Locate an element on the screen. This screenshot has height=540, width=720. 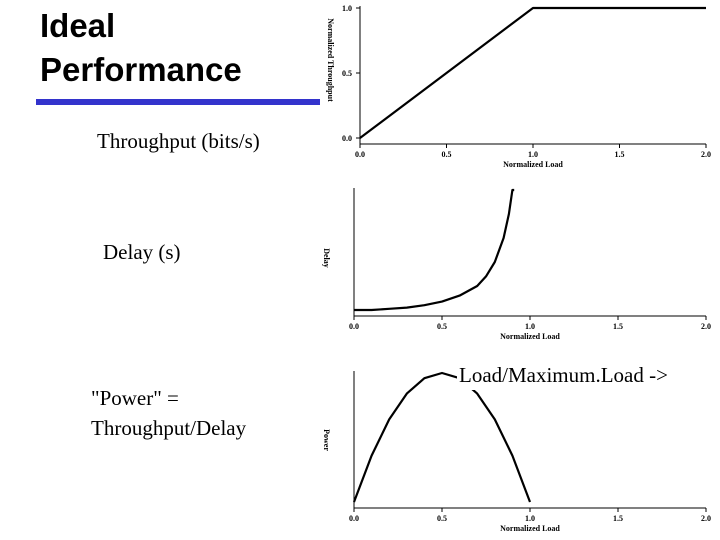
delay-x-tick-label: 0.0 is located at coordinates (354, 326).